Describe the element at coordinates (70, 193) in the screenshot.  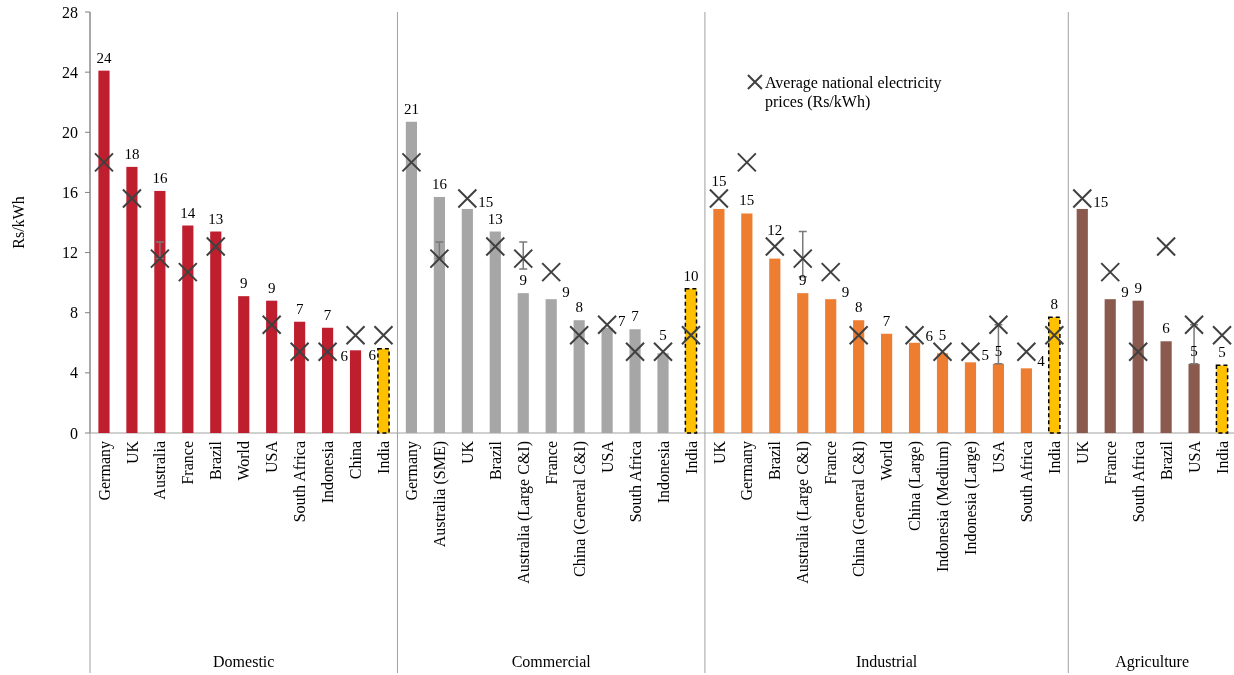
I see `y-tick-label: 16` at that location.